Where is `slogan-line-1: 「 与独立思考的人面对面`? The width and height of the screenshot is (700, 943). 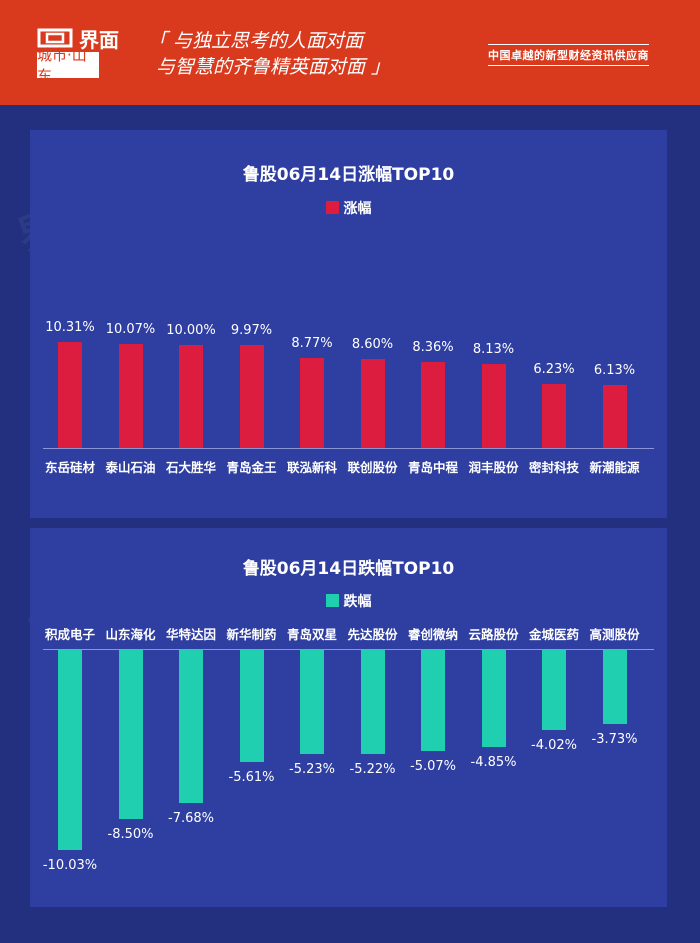 slogan-line-1: 「 与独立思考的人面对面 is located at coordinates (256, 41).